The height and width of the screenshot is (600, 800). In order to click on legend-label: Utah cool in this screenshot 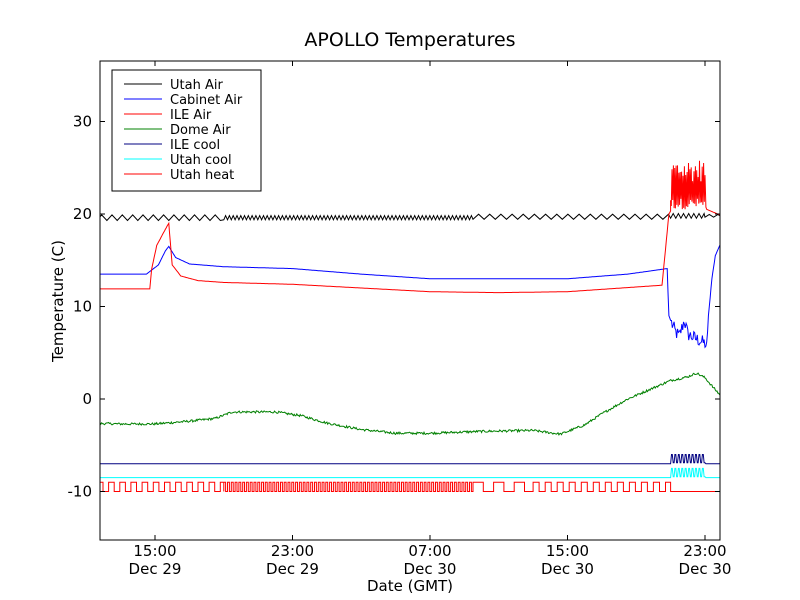, I will do `click(201, 160)`.